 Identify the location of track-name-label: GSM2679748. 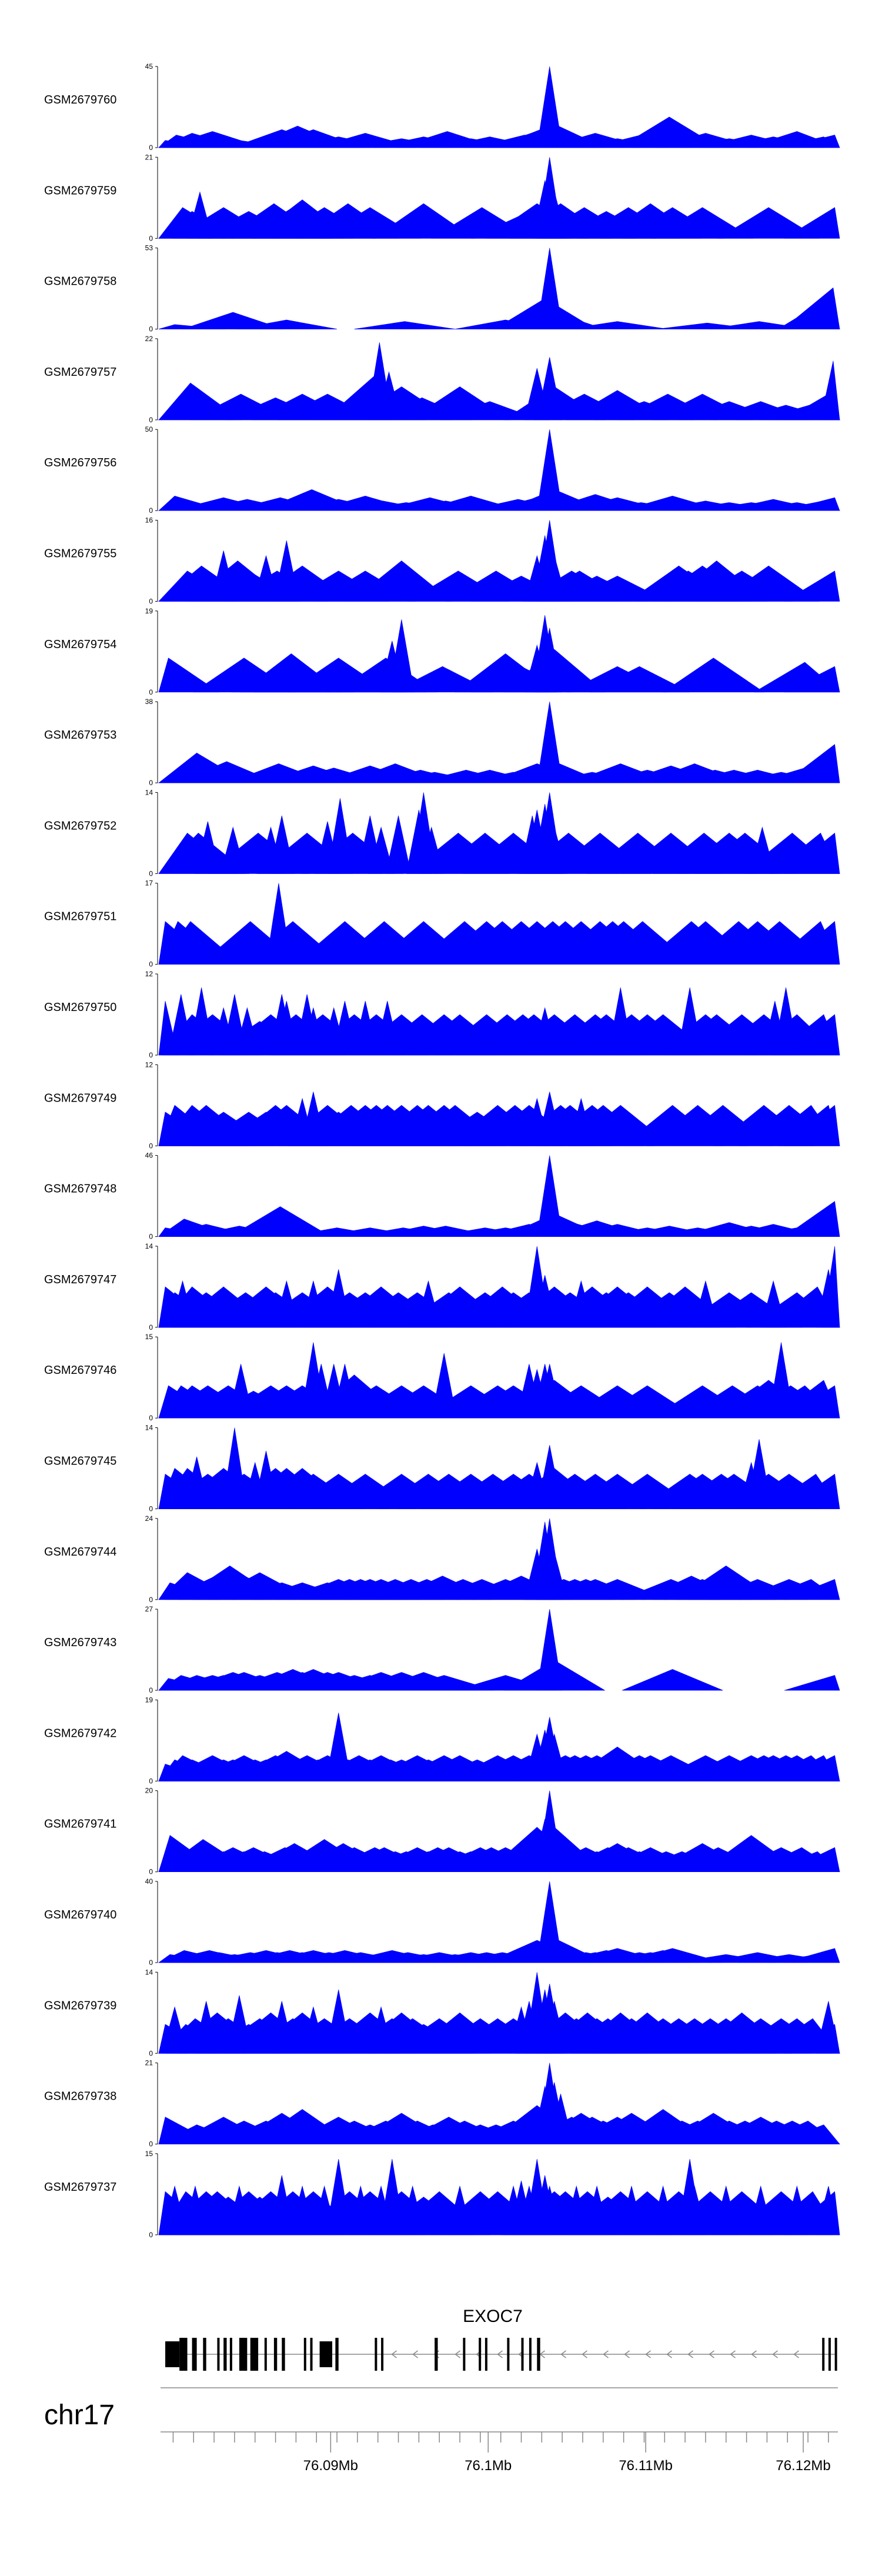
(80, 1189).